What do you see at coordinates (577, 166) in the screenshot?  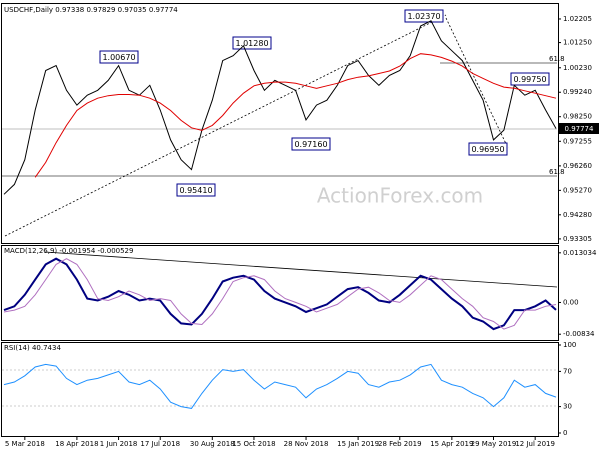 I see `y-tick-label: 0.96260` at bounding box center [577, 166].